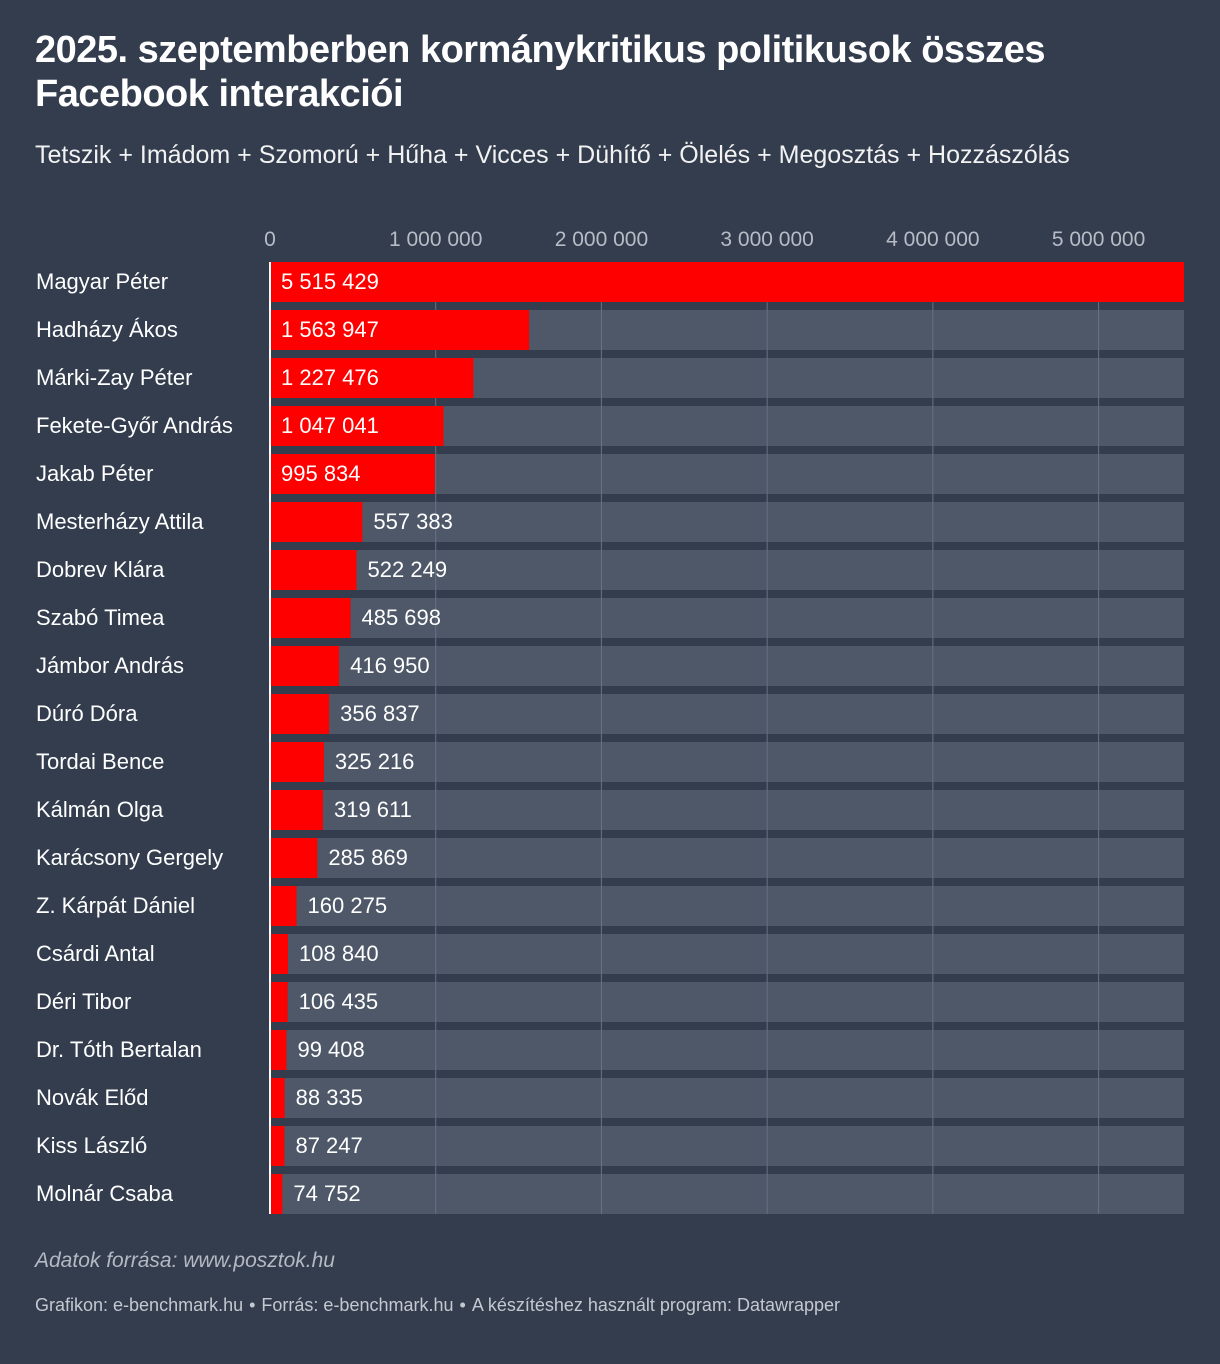 The width and height of the screenshot is (1220, 1364). I want to click on value-label: 1 047 041, so click(330, 425).